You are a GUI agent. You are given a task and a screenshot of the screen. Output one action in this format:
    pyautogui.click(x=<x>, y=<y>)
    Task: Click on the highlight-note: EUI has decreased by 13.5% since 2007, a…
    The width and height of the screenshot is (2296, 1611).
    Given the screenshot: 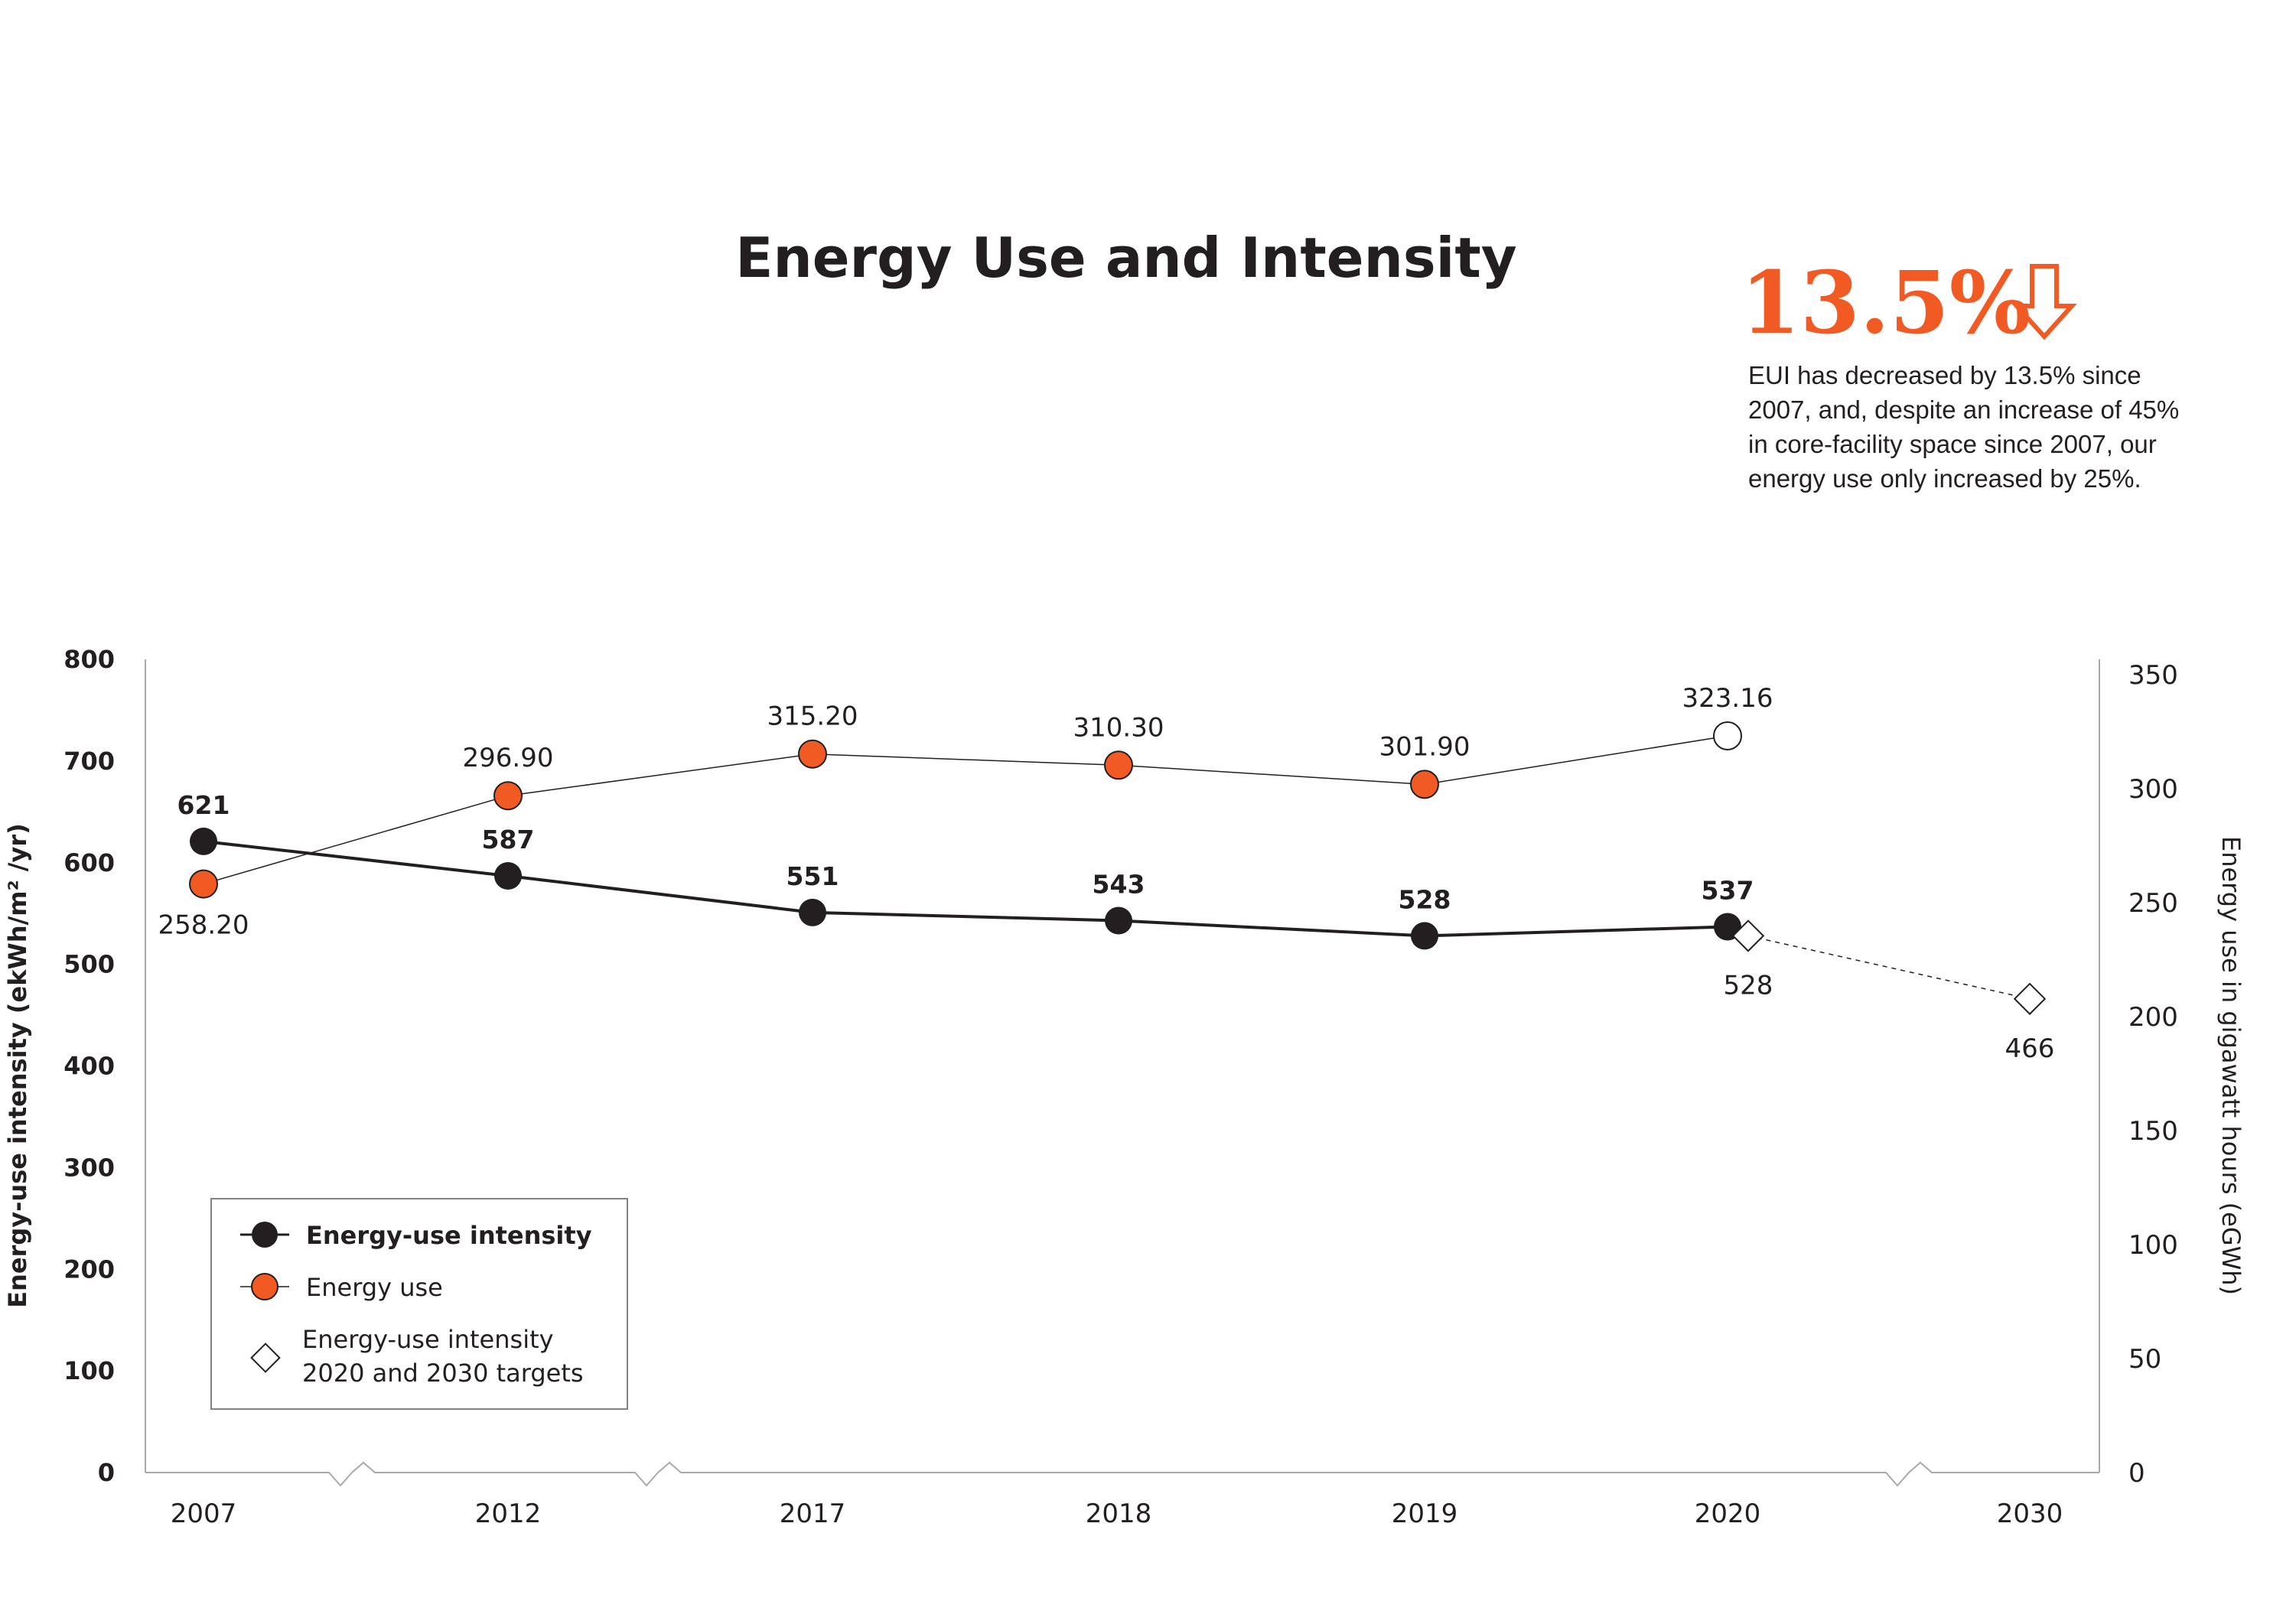 What is the action you would take?
    pyautogui.click(x=1964, y=427)
    